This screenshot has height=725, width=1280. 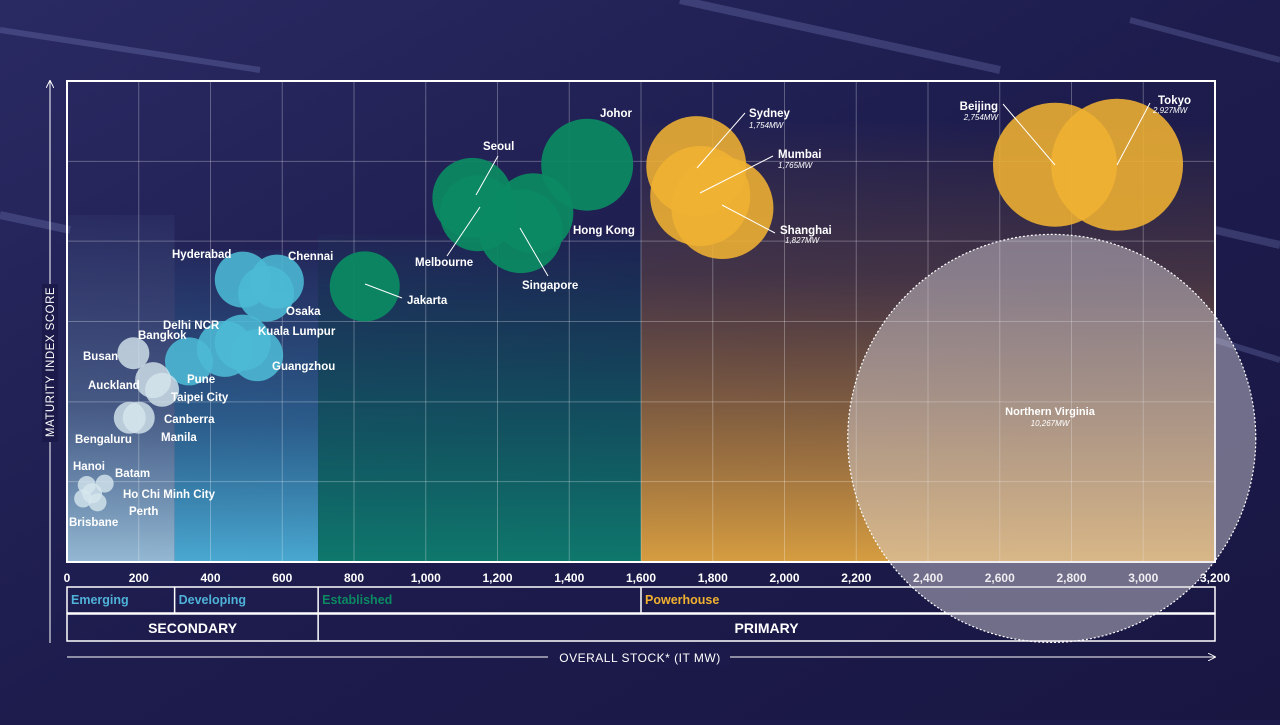 I want to click on label-ho-chi-minh-city: Ho Chi Minh City, so click(x=169, y=495).